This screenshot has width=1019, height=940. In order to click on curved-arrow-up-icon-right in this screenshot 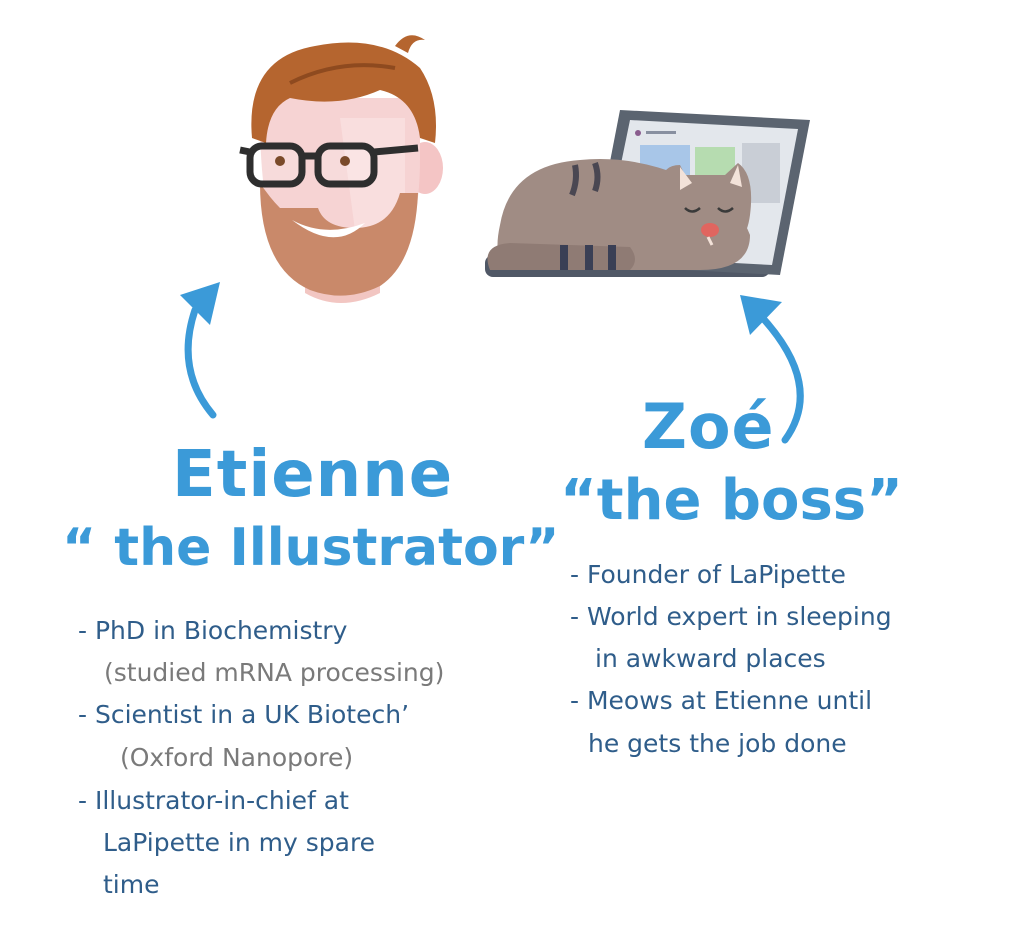, I will do `click(772, 369)`.